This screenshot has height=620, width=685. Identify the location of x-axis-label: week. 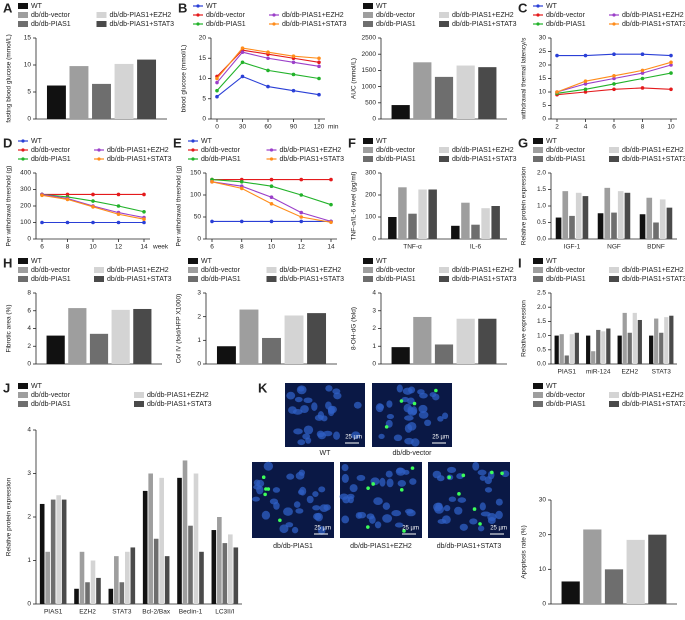
(160, 247).